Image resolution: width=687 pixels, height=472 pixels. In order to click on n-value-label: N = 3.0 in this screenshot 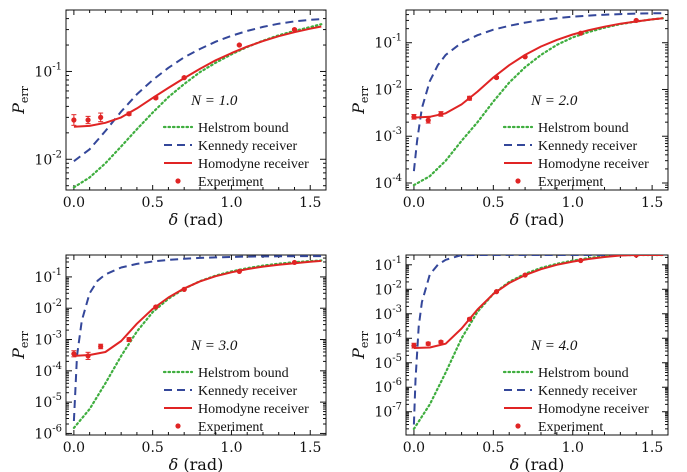, I will do `click(214, 346)`.